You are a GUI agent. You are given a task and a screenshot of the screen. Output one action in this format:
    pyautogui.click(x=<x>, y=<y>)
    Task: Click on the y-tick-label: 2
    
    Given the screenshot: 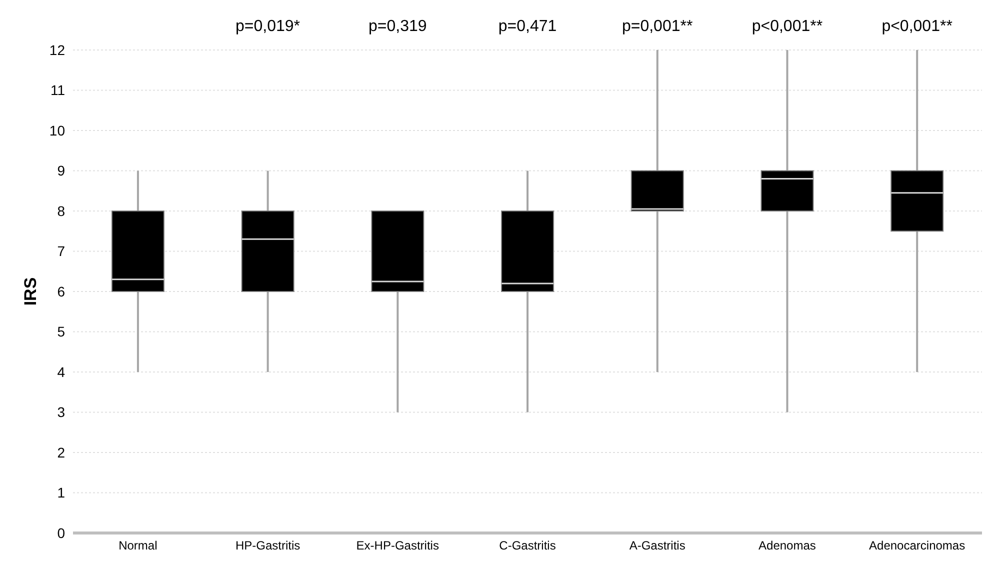 What is the action you would take?
    pyautogui.click(x=61, y=452)
    